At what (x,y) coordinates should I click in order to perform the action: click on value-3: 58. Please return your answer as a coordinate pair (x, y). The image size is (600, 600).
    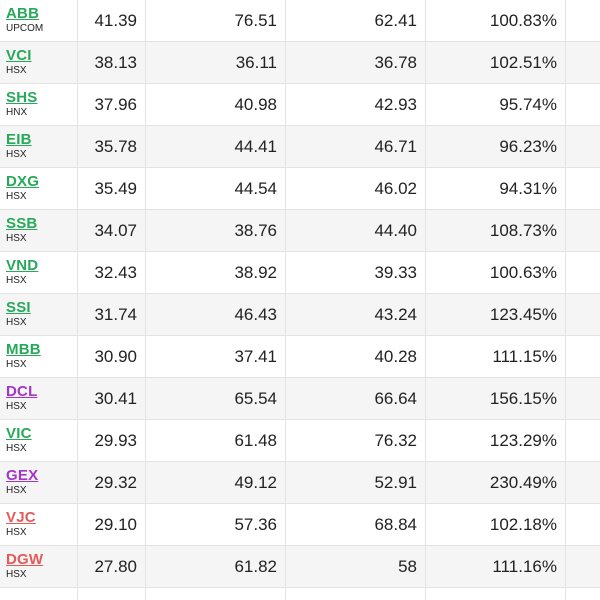
    Looking at the image, I should click on (407, 566).